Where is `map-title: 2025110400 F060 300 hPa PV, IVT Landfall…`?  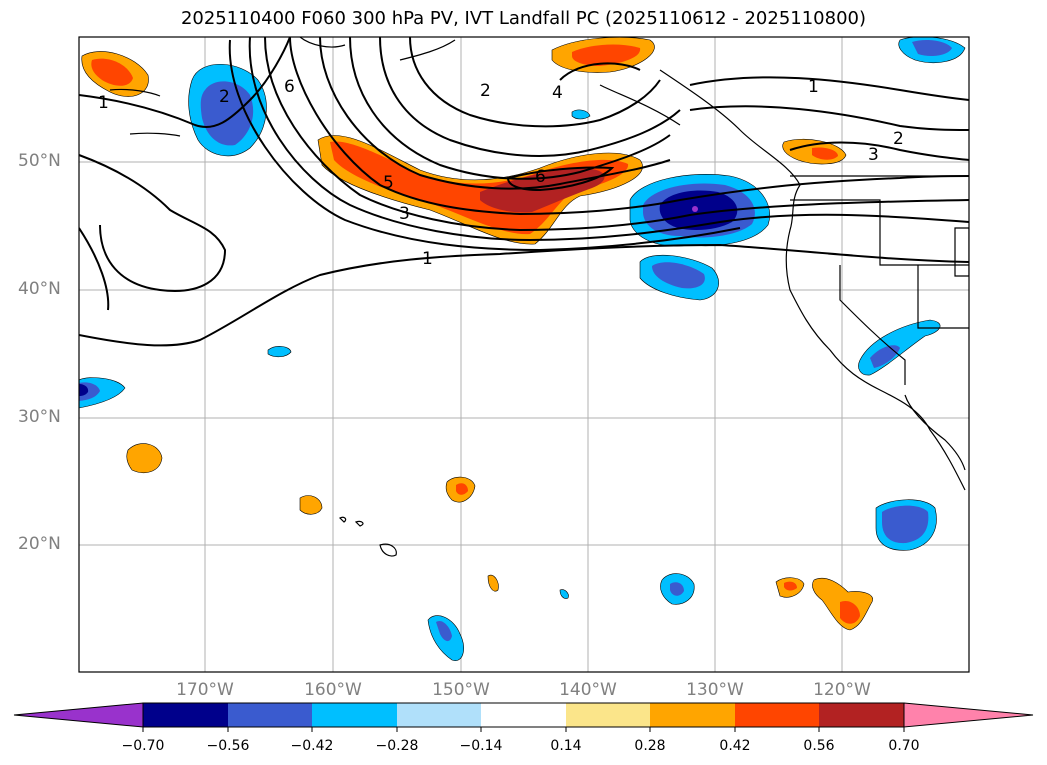 map-title: 2025110400 F060 300 hPa PV, IVT Landfall… is located at coordinates (523, 18).